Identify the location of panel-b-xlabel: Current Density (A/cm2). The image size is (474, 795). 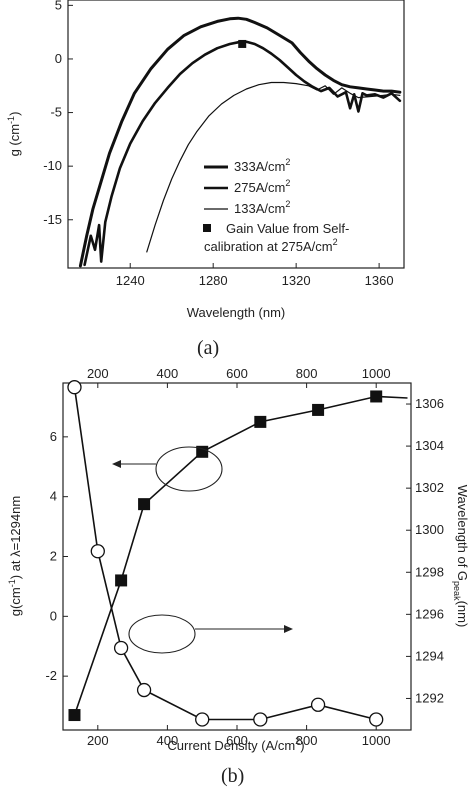
(235, 744).